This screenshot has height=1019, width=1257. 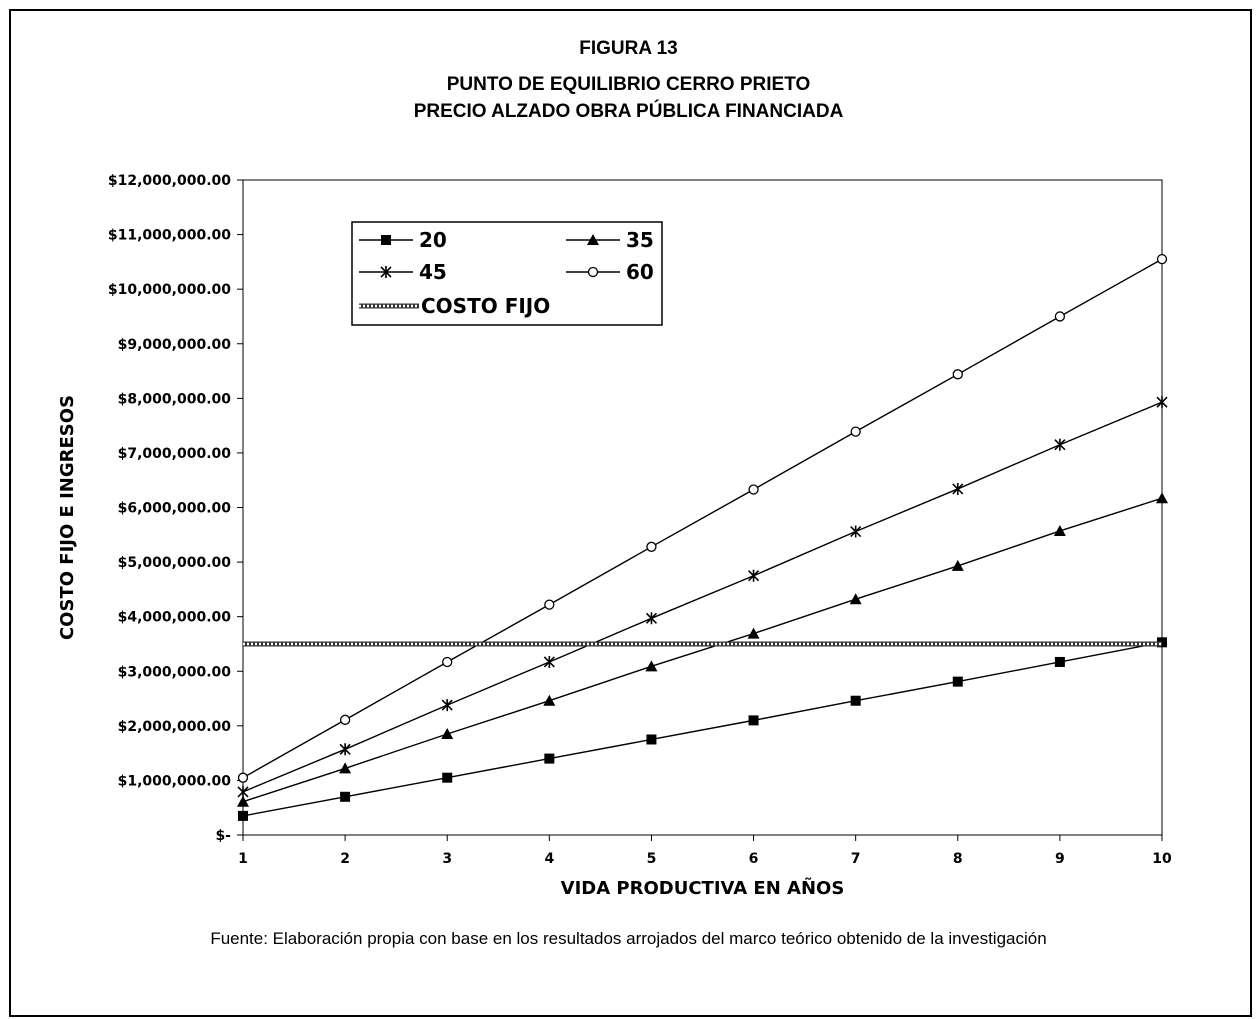 What do you see at coordinates (67, 517) in the screenshot?
I see `y-axis-label: COSTO FIJO E INGRESOS` at bounding box center [67, 517].